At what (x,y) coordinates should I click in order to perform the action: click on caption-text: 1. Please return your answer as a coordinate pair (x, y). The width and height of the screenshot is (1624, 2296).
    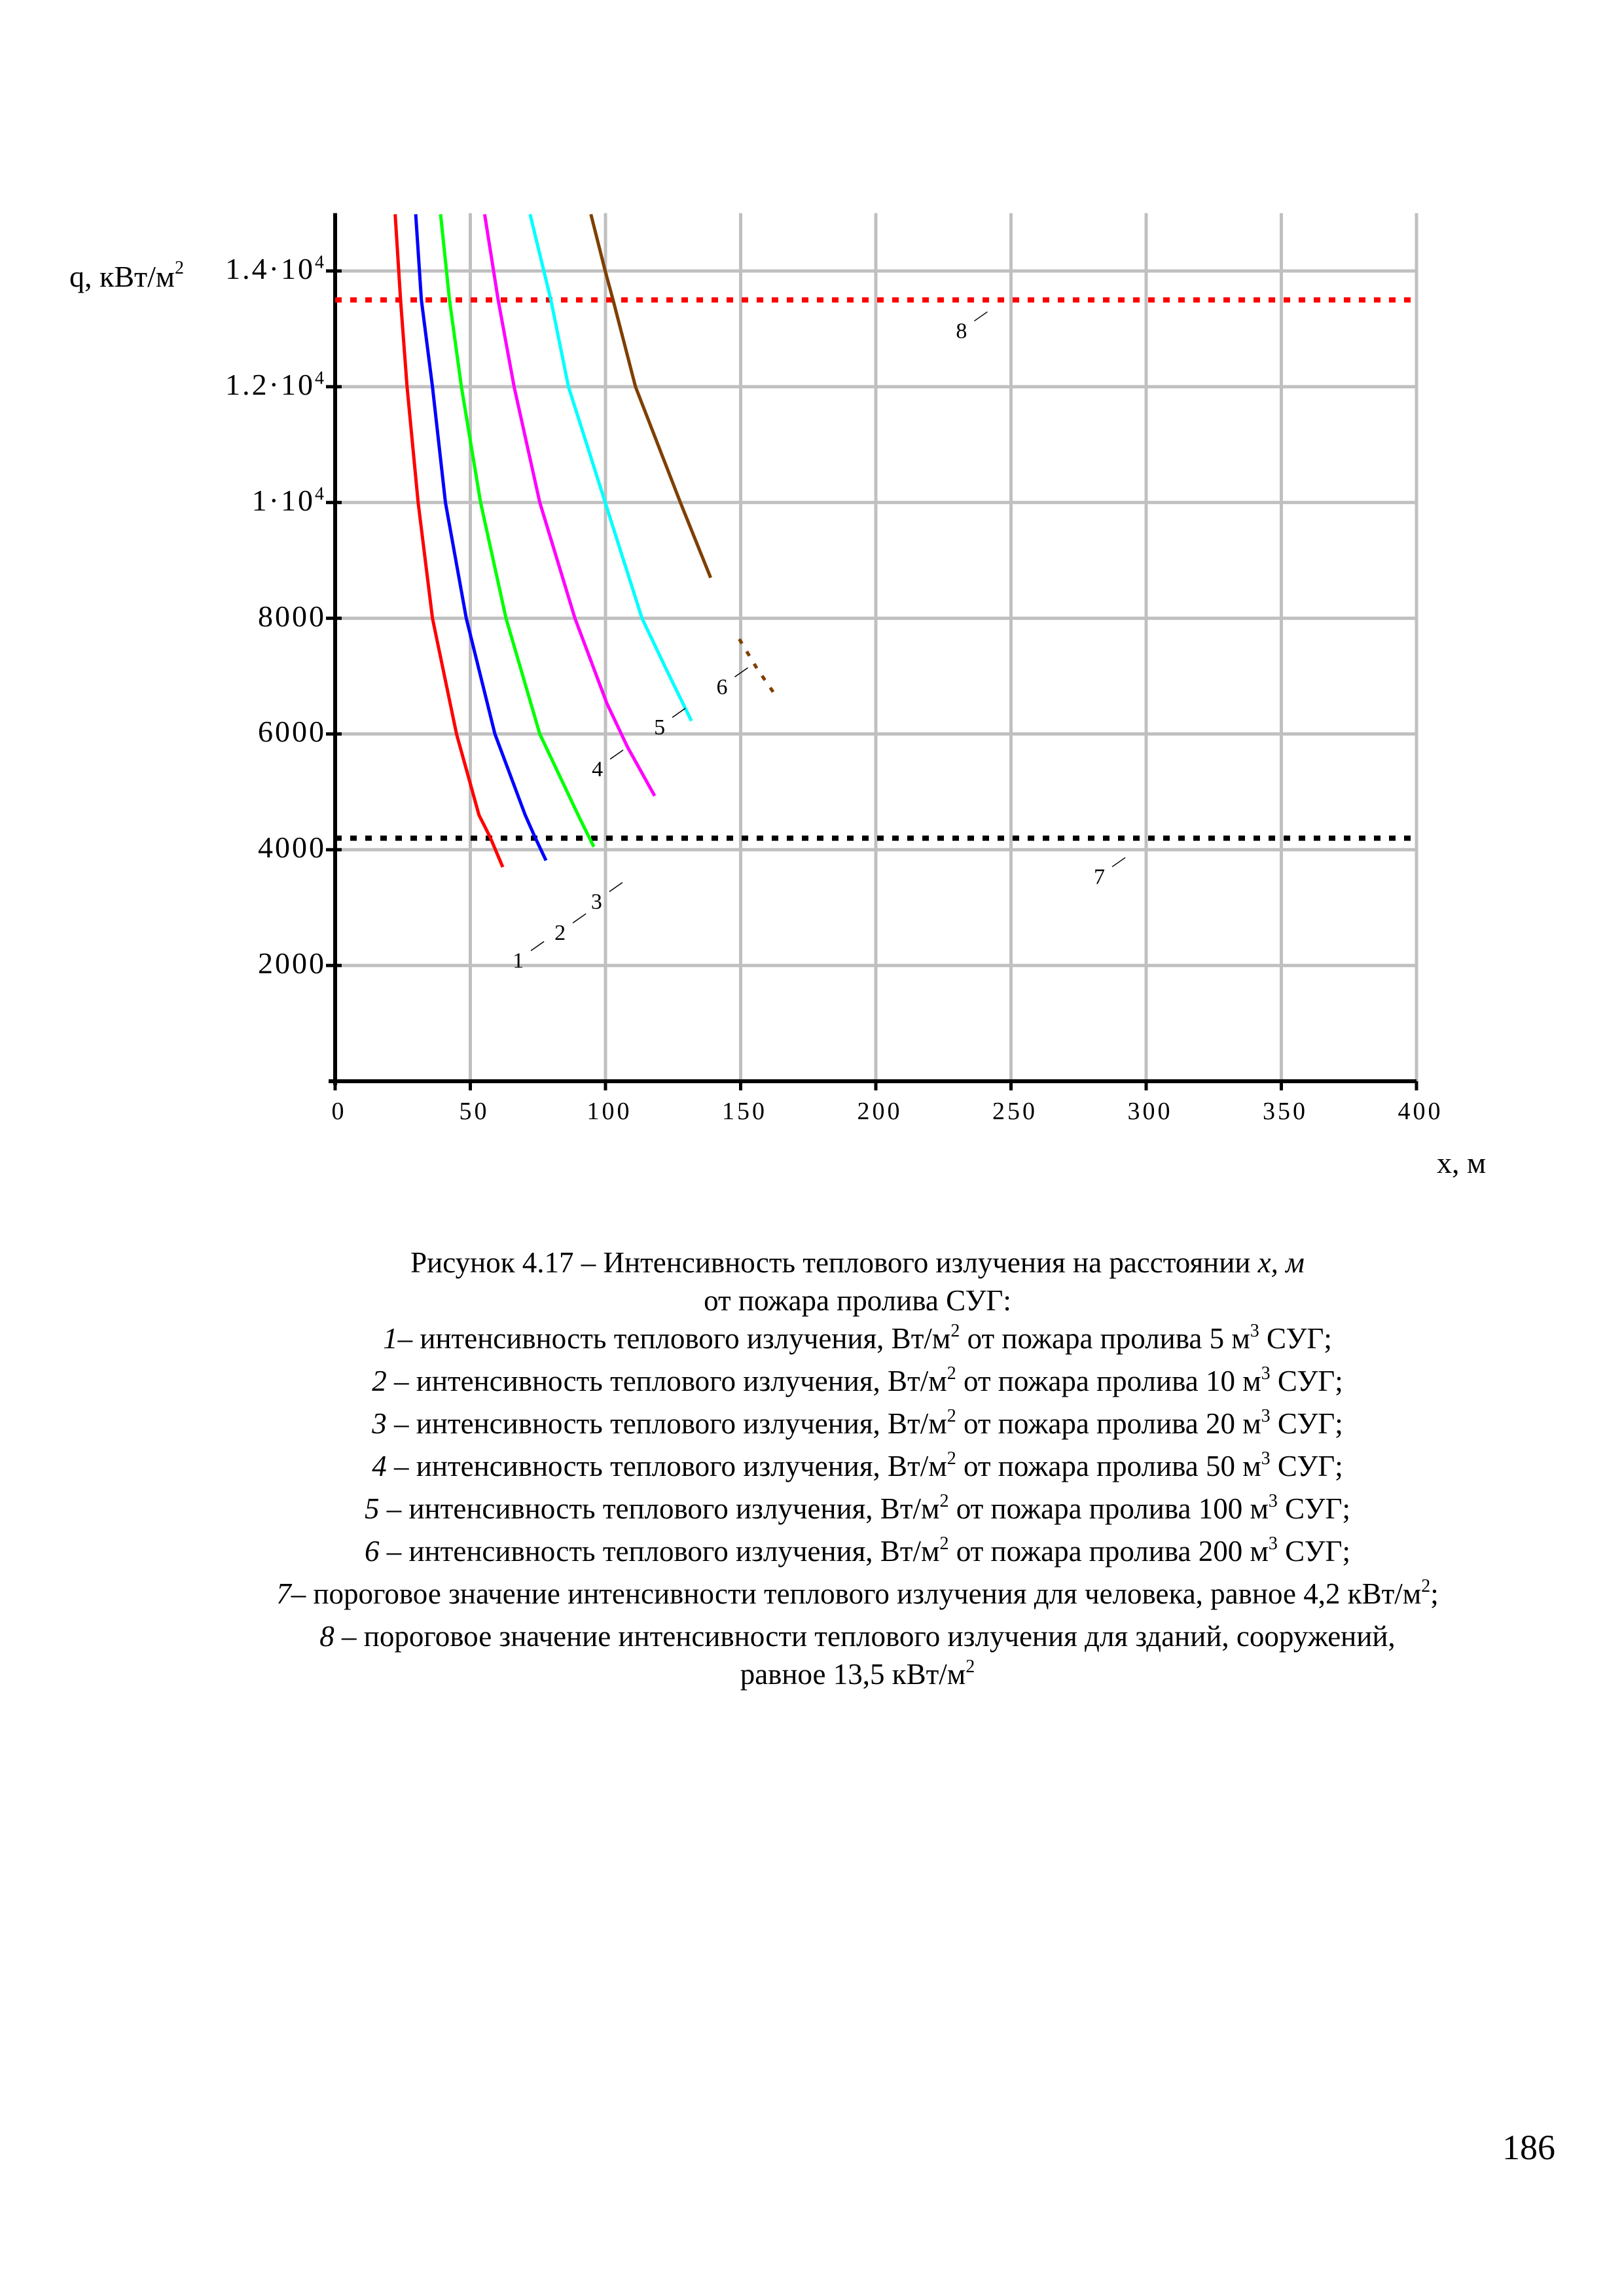
    Looking at the image, I should click on (390, 1338).